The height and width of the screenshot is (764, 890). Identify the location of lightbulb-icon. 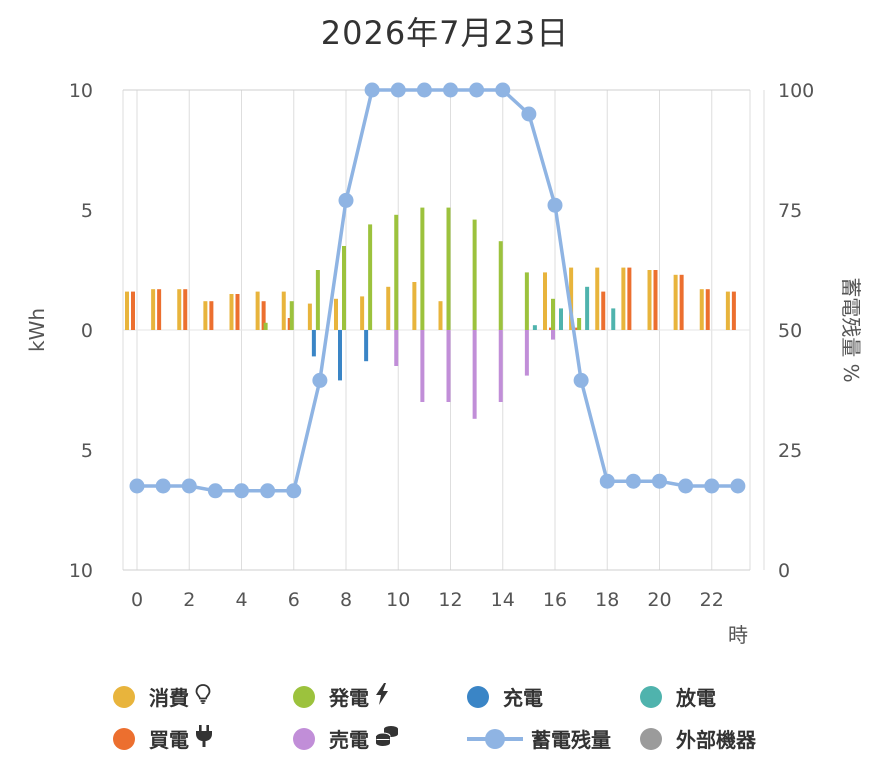
(203, 696).